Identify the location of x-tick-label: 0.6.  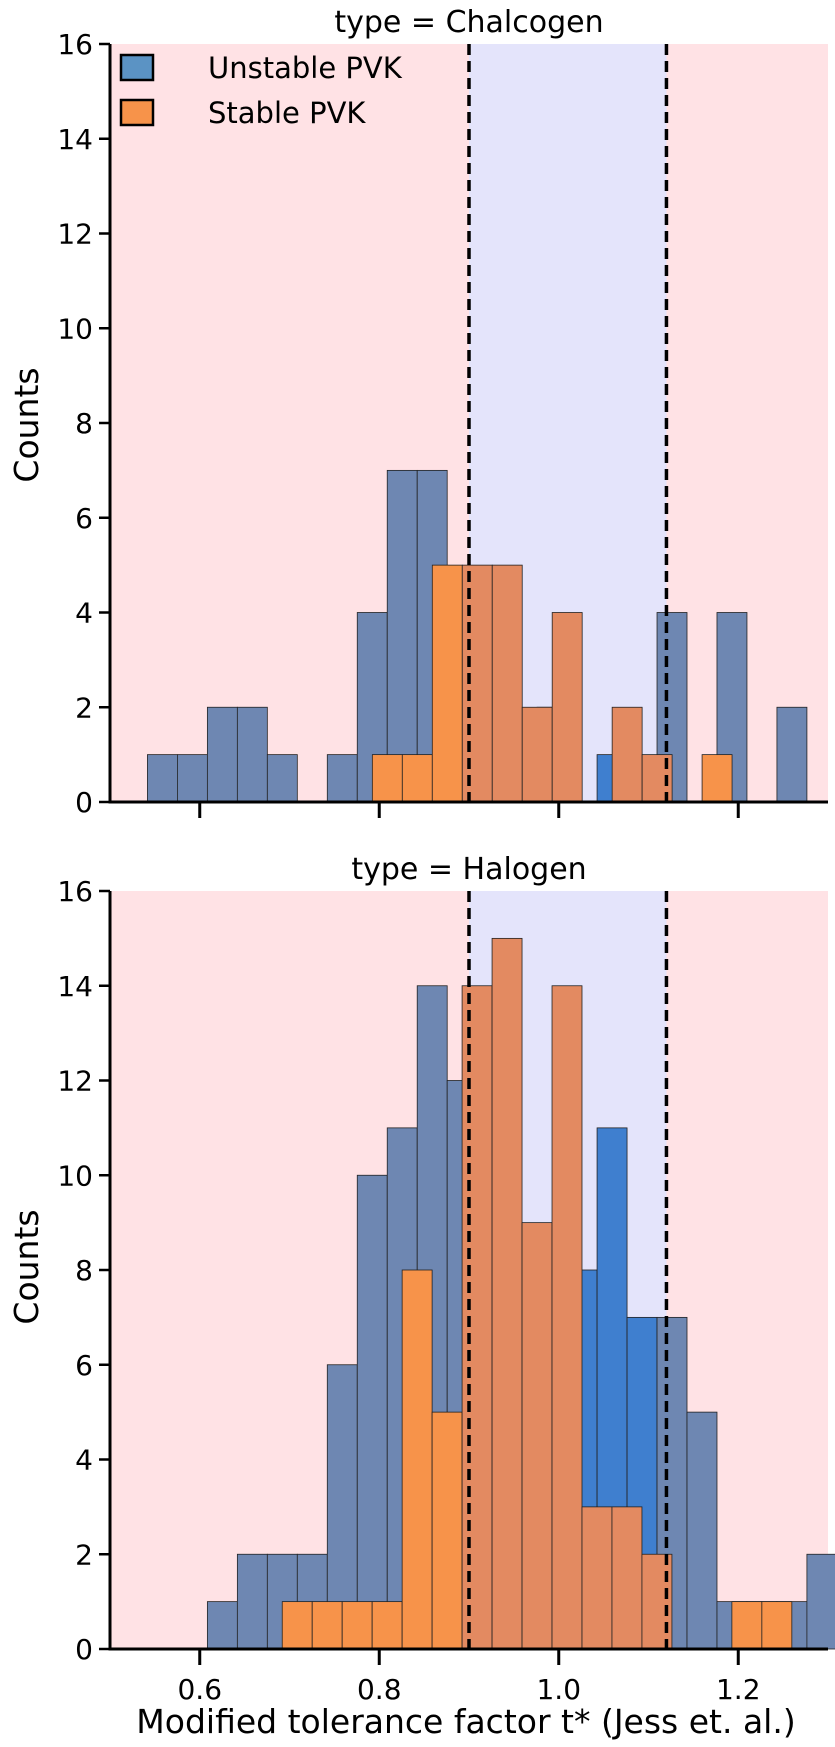
(199, 1689).